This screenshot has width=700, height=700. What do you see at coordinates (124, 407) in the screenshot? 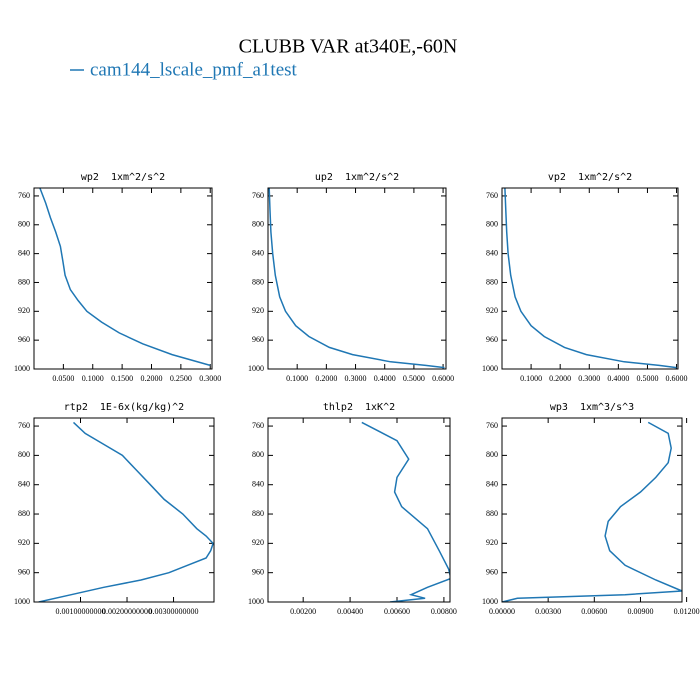
I see `panel-title: rtp2 1E-6x(kg/kg)^2` at bounding box center [124, 407].